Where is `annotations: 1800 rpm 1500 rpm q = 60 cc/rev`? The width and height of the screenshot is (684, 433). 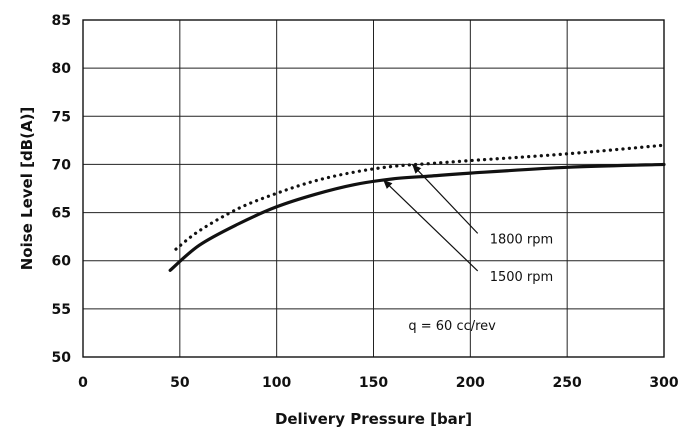
annotations: 1800 rpm 1500 rpm q = 60 cc/rev is located at coordinates (467, 249).